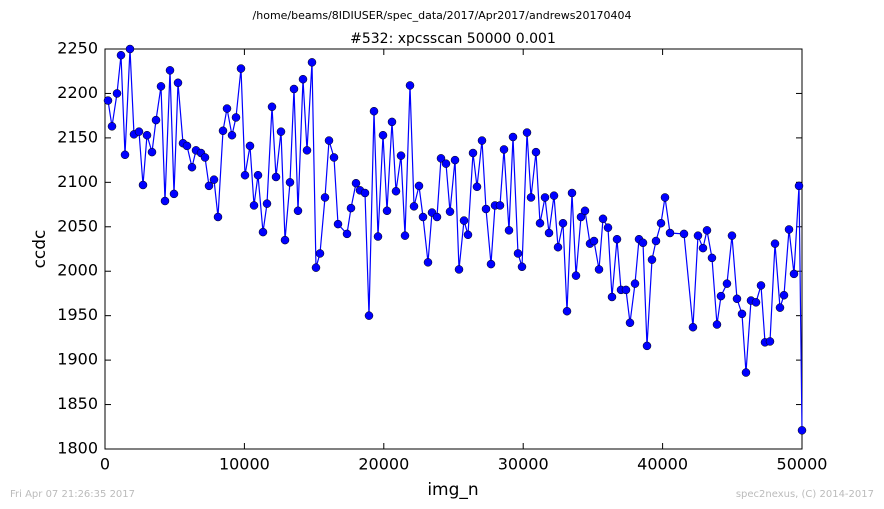  I want to click on y-tick-label: 2200, so click(77, 92).